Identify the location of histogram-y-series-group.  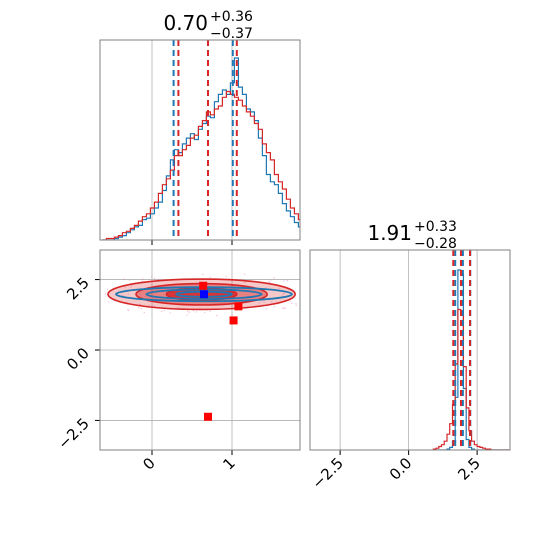
(471, 359).